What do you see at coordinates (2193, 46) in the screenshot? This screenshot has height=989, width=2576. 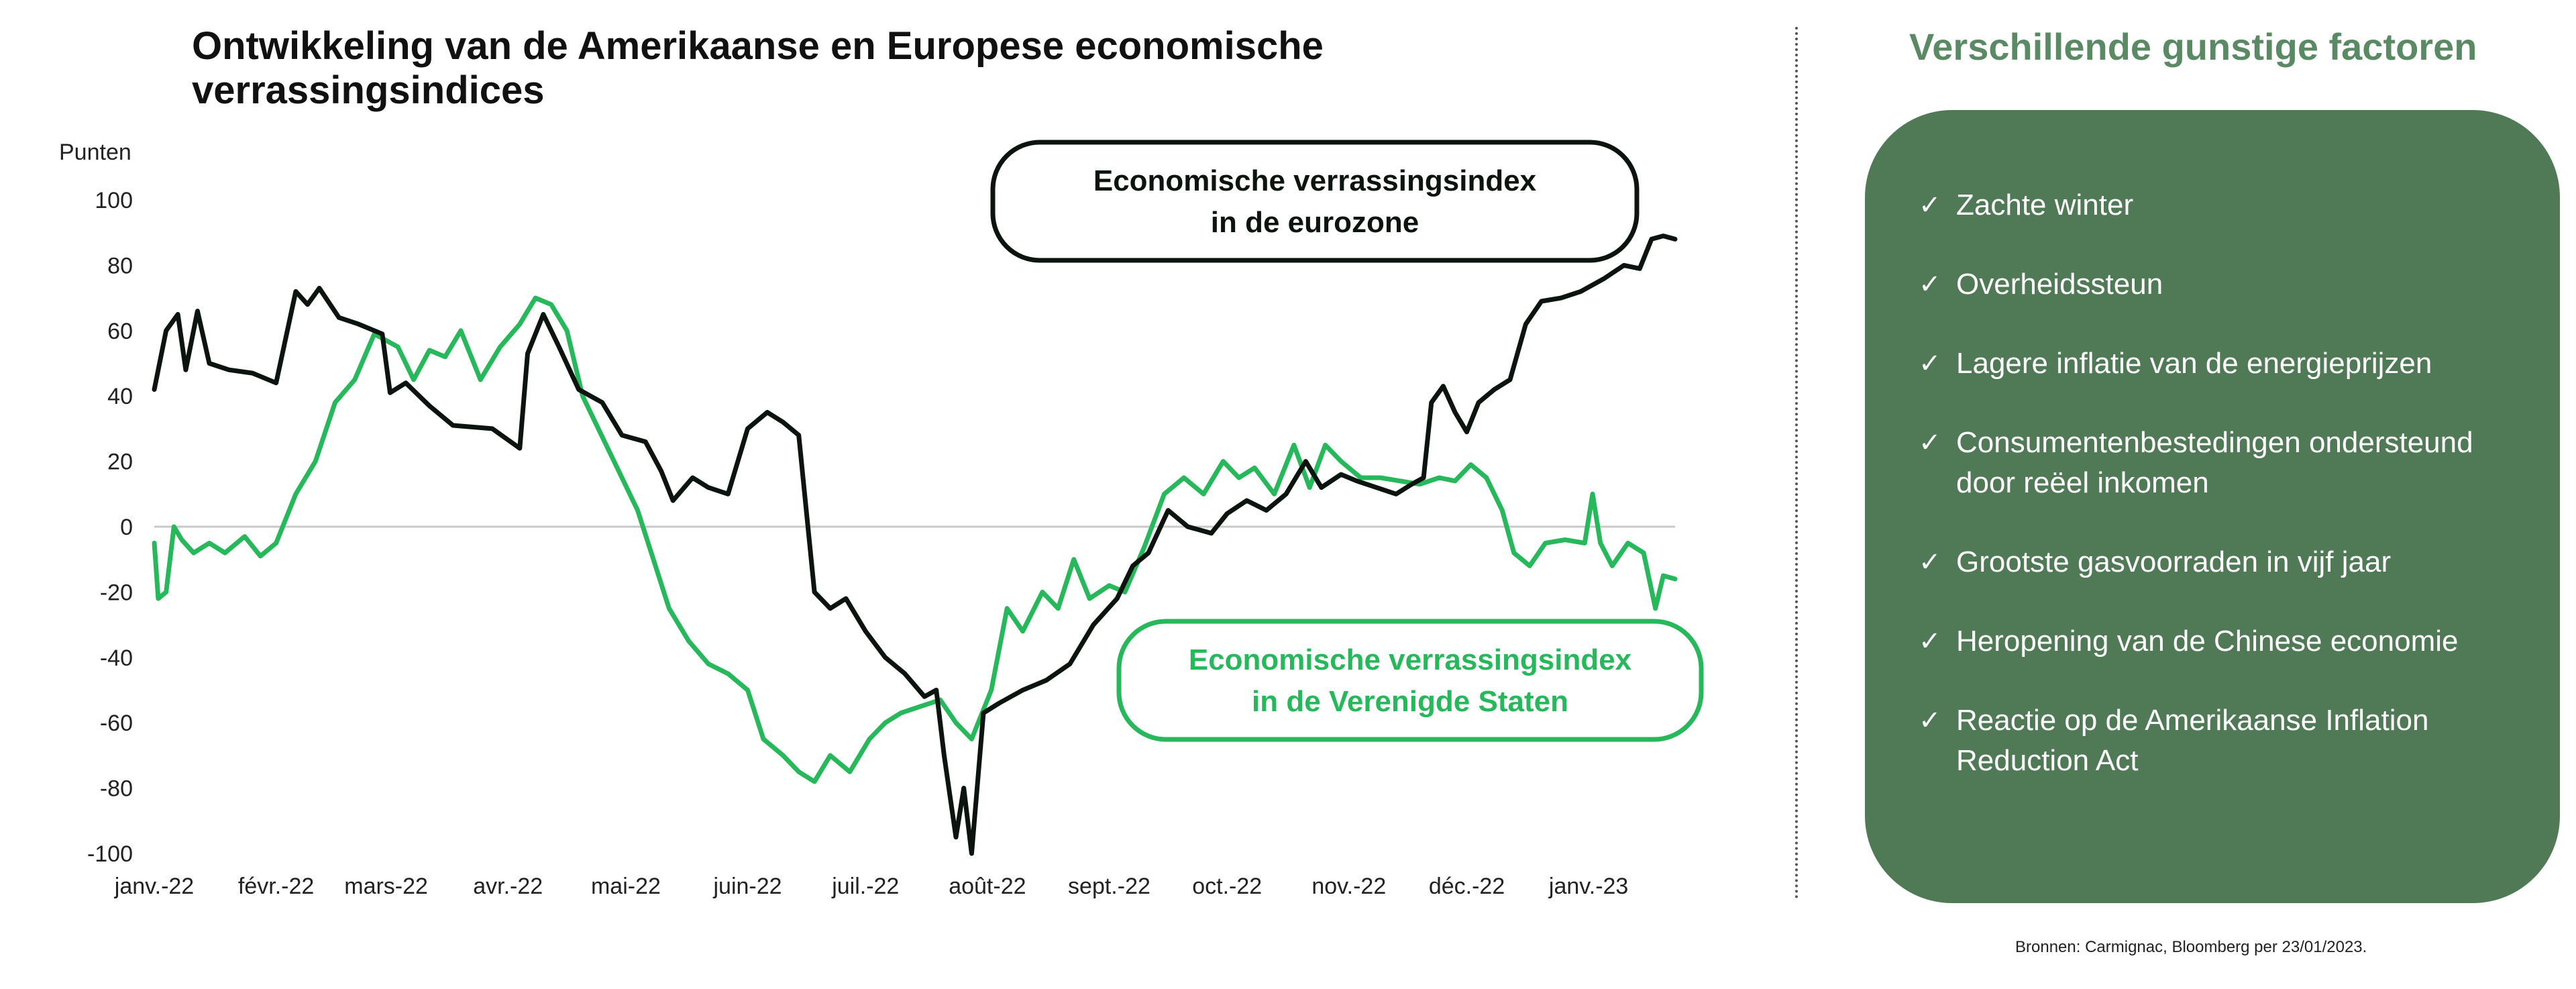 I see `panel-title: Verschillende gunstige factoren` at bounding box center [2193, 46].